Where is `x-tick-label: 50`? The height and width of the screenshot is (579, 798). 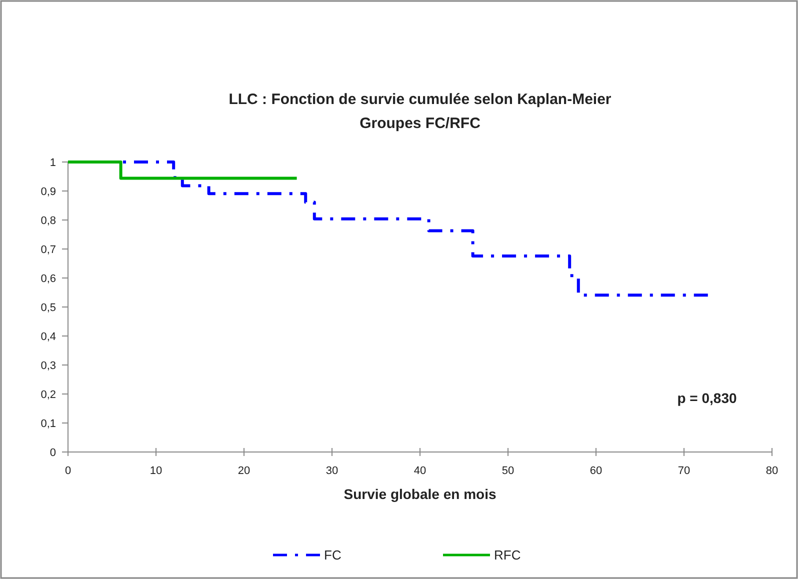
x-tick-label: 50 is located at coordinates (508, 471).